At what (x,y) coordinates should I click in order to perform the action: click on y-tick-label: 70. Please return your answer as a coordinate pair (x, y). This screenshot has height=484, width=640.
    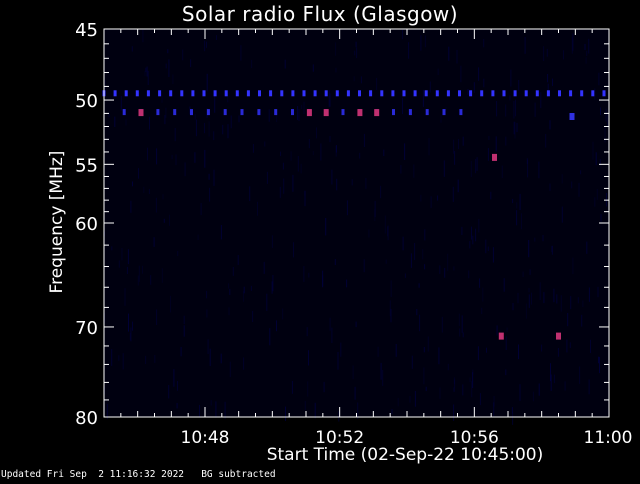
    Looking at the image, I should click on (86, 328).